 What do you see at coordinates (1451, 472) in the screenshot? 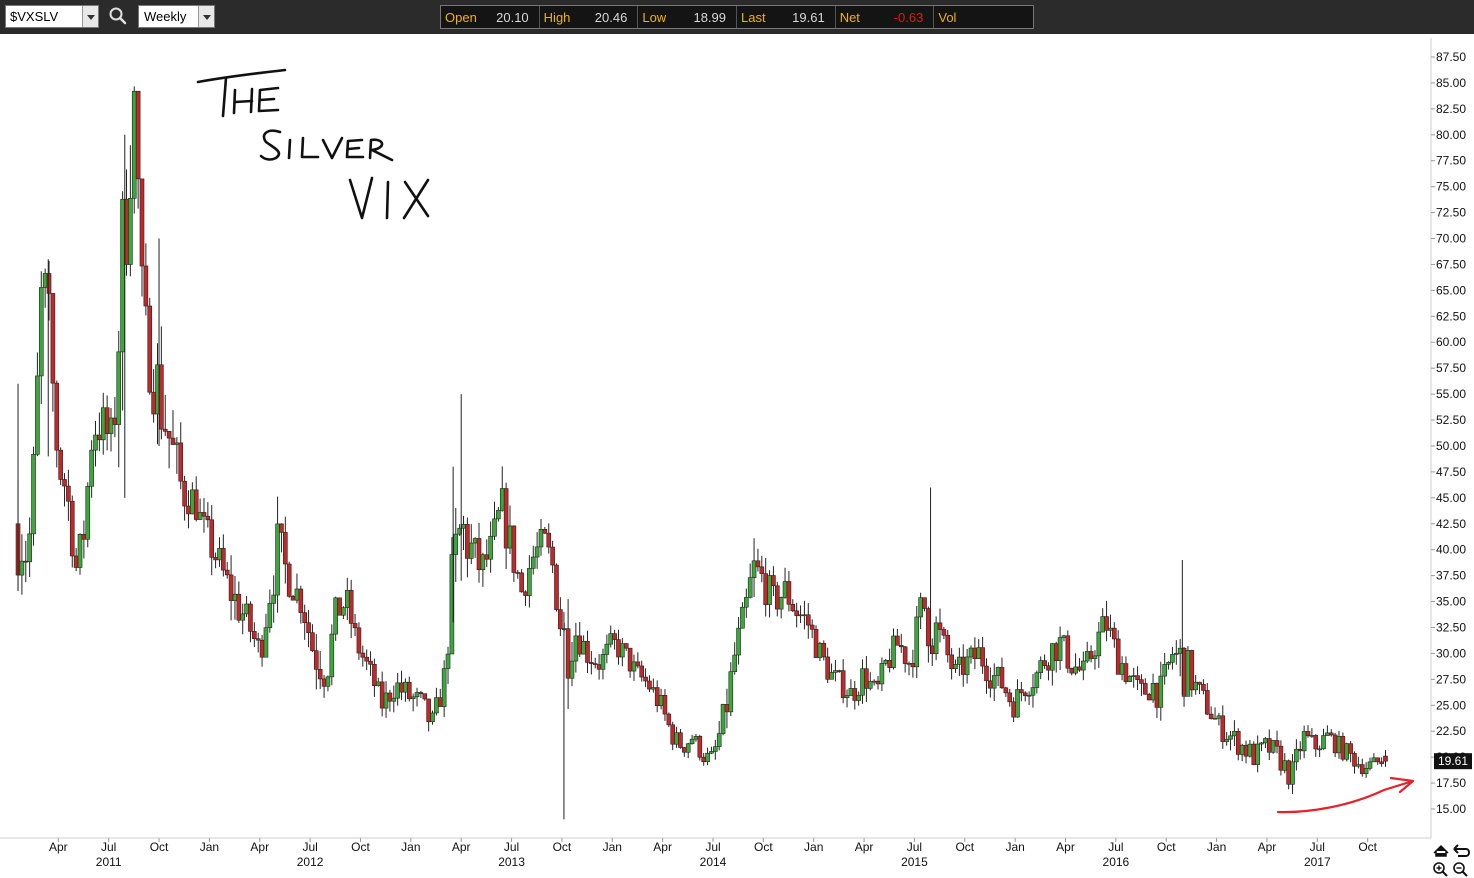
I see `y-tick-label: 47.50` at bounding box center [1451, 472].